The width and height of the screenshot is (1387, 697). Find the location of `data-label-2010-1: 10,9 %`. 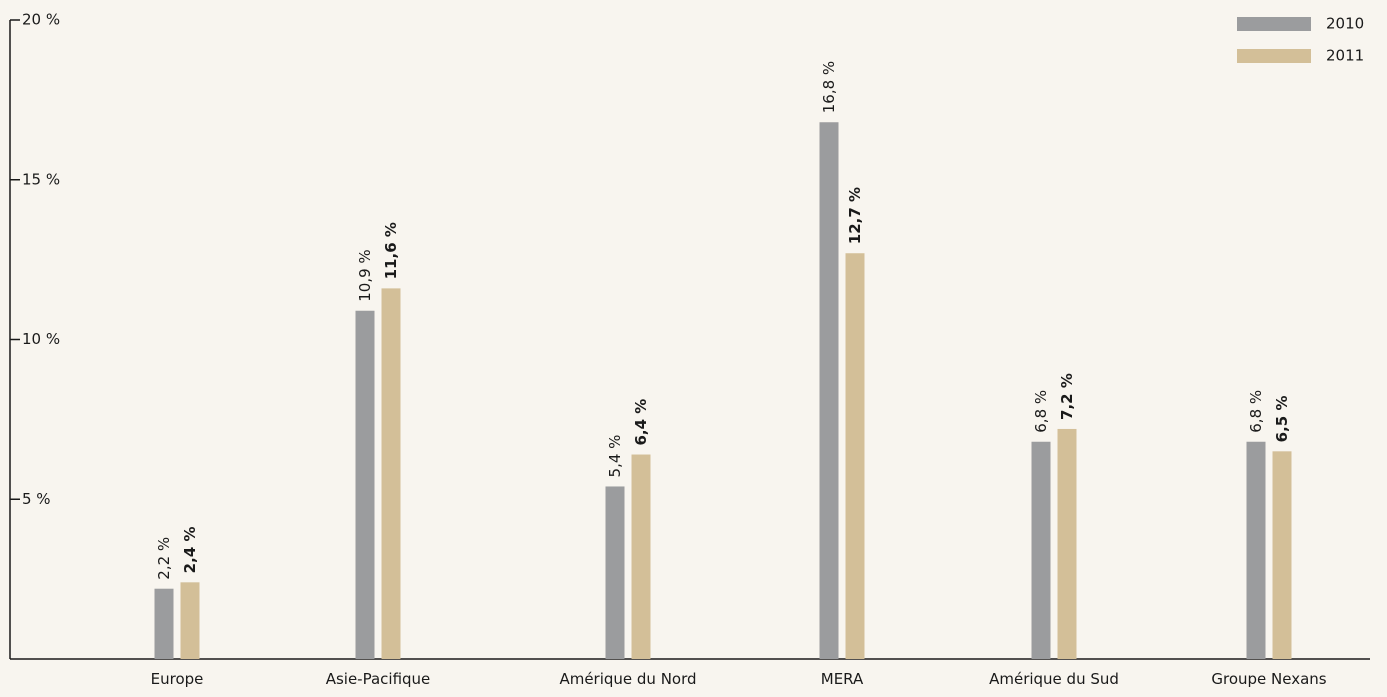

data-label-2010-1: 10,9 % is located at coordinates (365, 275).